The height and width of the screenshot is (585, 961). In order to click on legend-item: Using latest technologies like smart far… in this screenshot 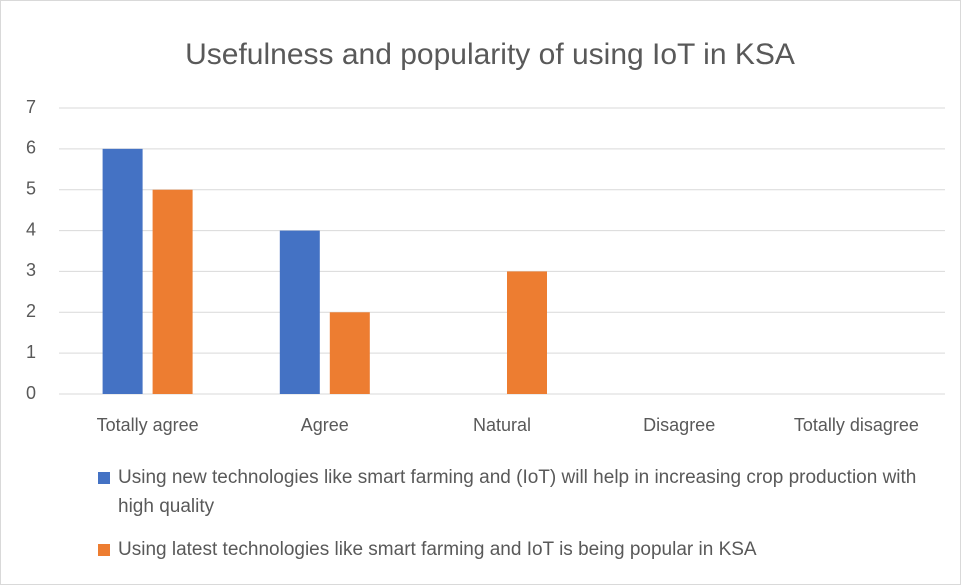, I will do `click(508, 549)`.